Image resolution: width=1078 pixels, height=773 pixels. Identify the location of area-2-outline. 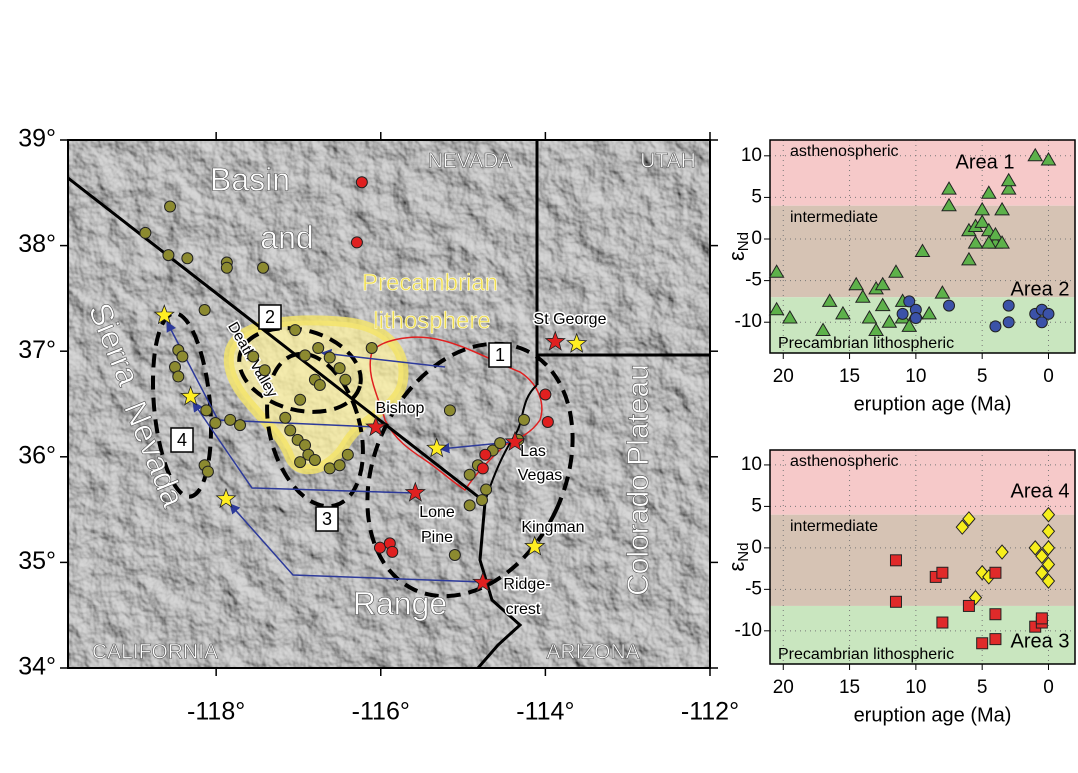
(300, 370).